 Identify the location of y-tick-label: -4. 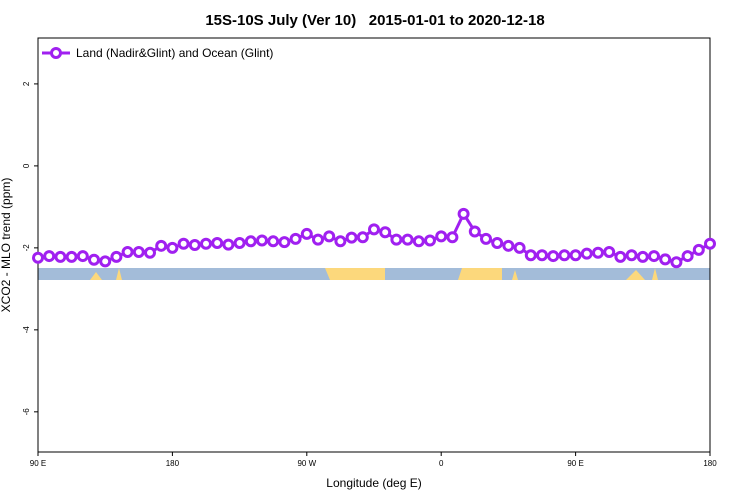
(26, 330).